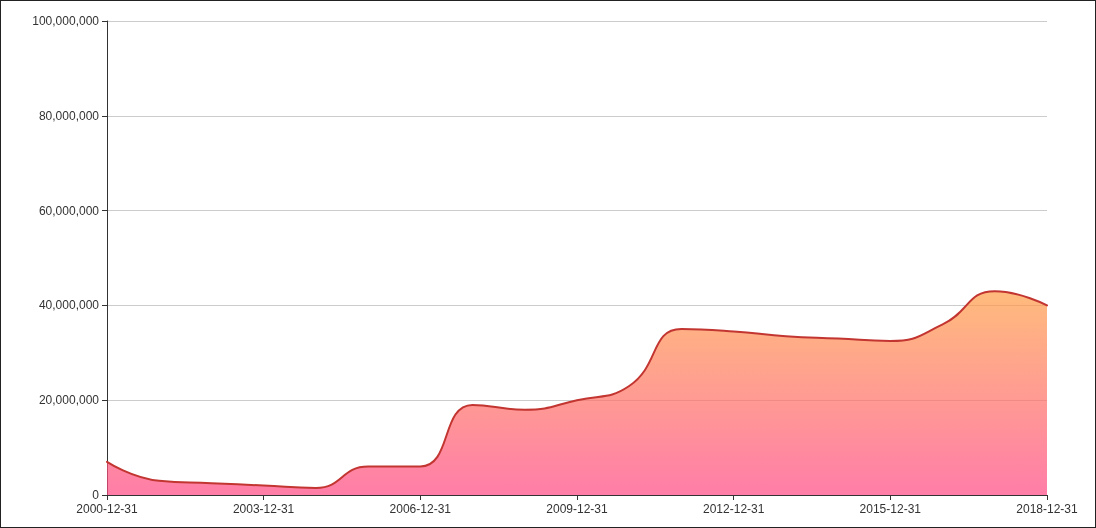  What do you see at coordinates (263, 509) in the screenshot?
I see `x-tick-label: 2003-12-31` at bounding box center [263, 509].